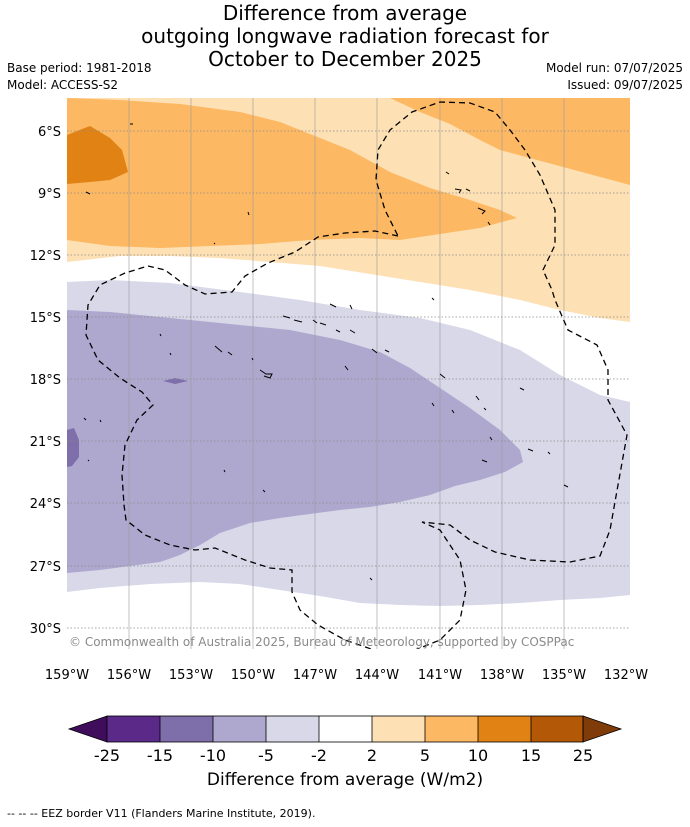 This screenshot has height=827, width=690. I want to click on colorbar-extend-max, so click(602, 729).